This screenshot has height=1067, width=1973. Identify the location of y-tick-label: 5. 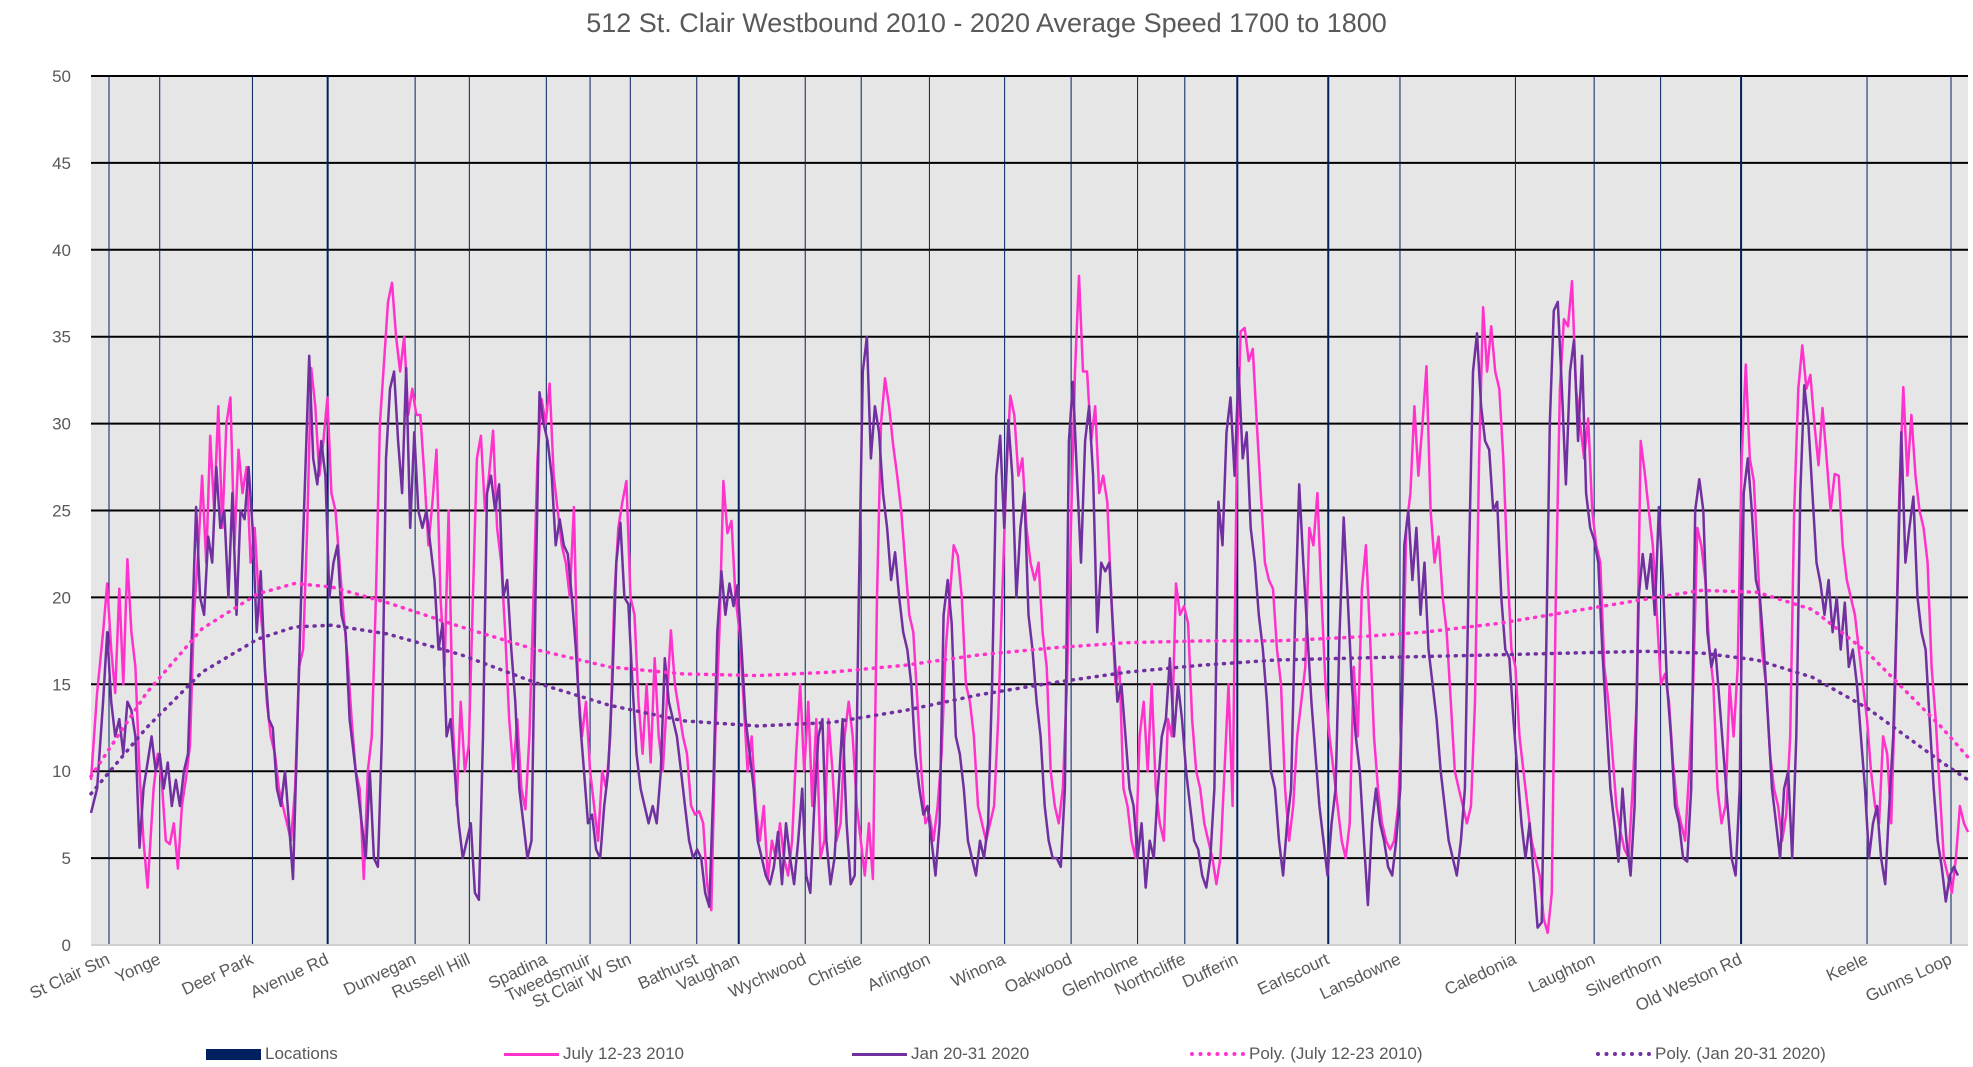
(66, 858).